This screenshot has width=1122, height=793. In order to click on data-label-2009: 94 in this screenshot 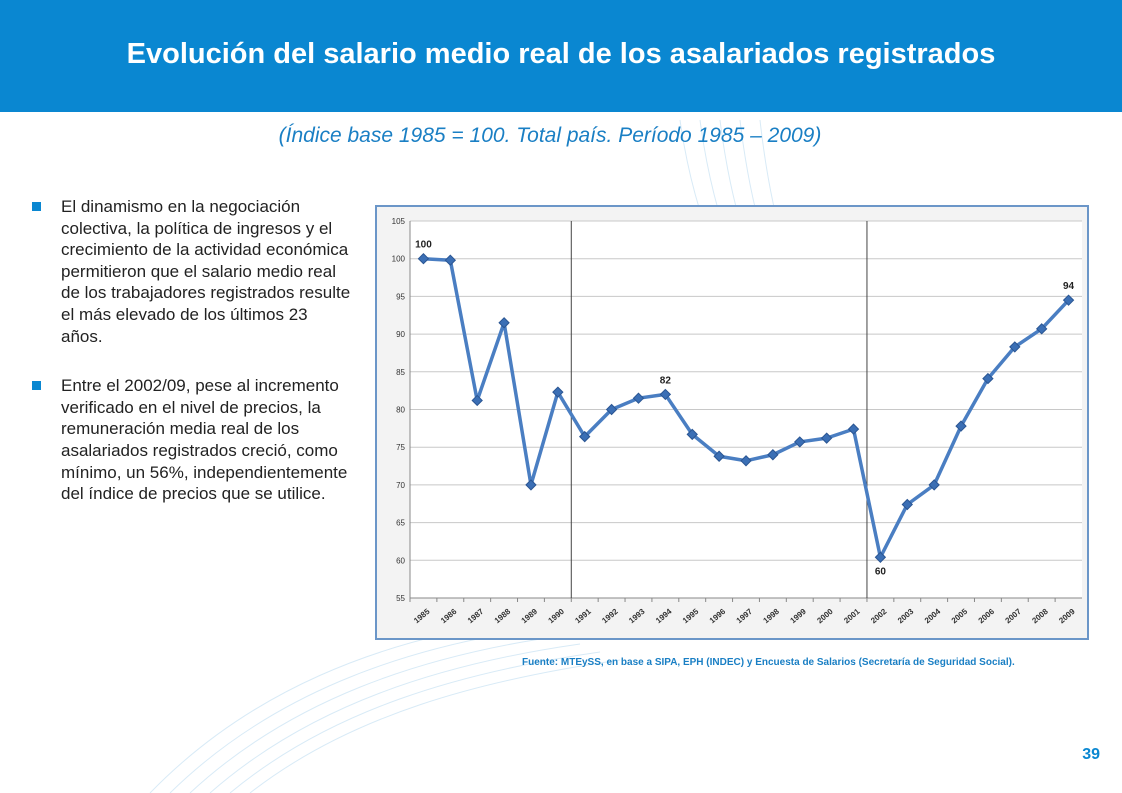, I will do `click(1069, 286)`.